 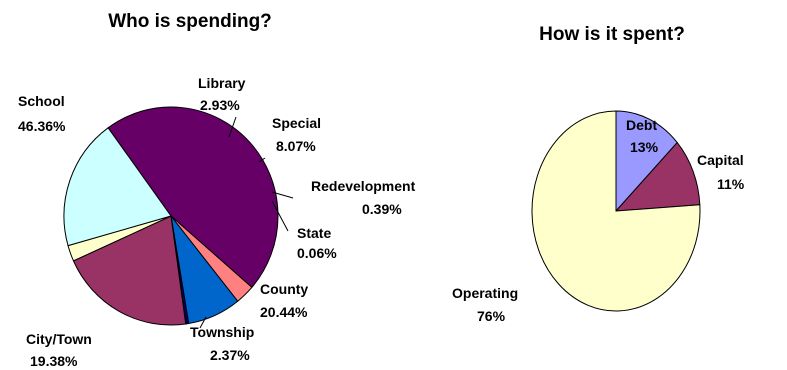 I want to click on pie-slice-school, so click(x=193, y=197).